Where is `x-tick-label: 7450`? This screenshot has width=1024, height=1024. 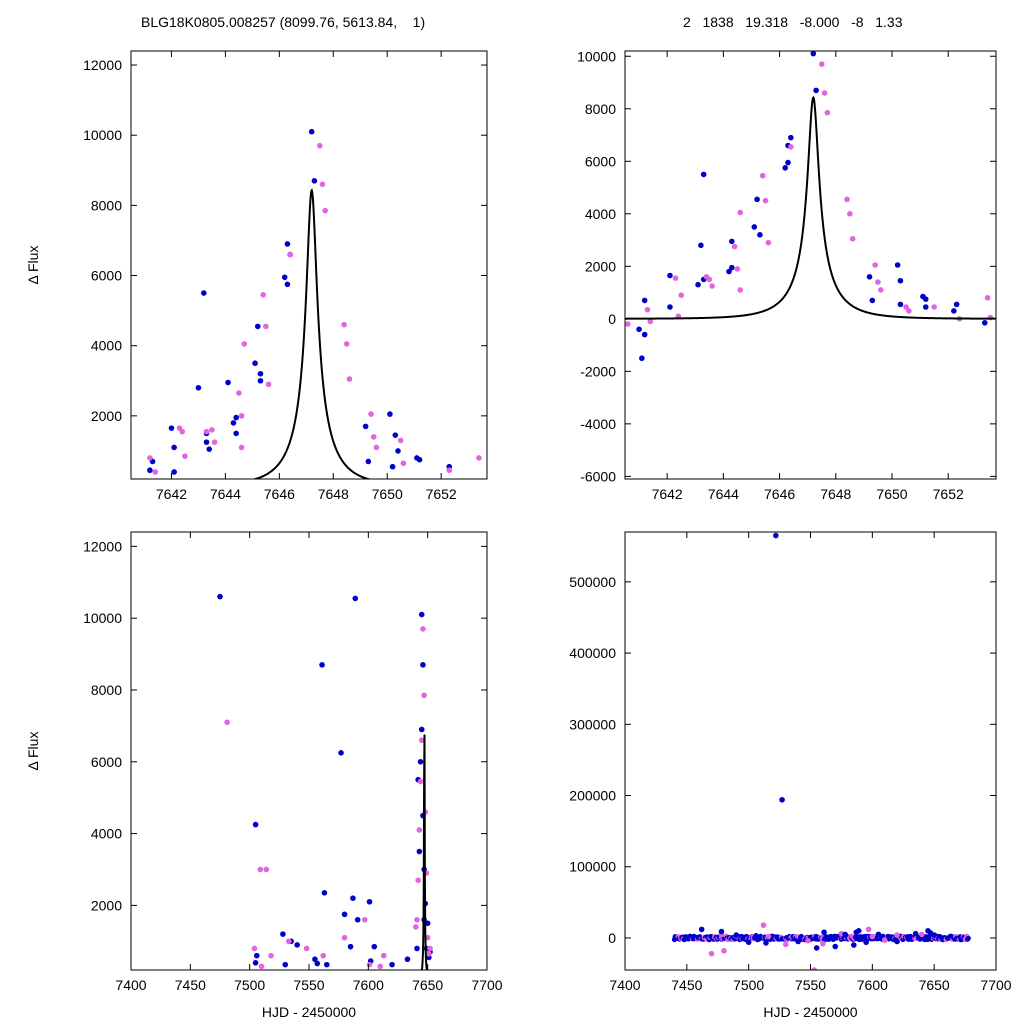
x-tick-label: 7450 is located at coordinates (190, 985).